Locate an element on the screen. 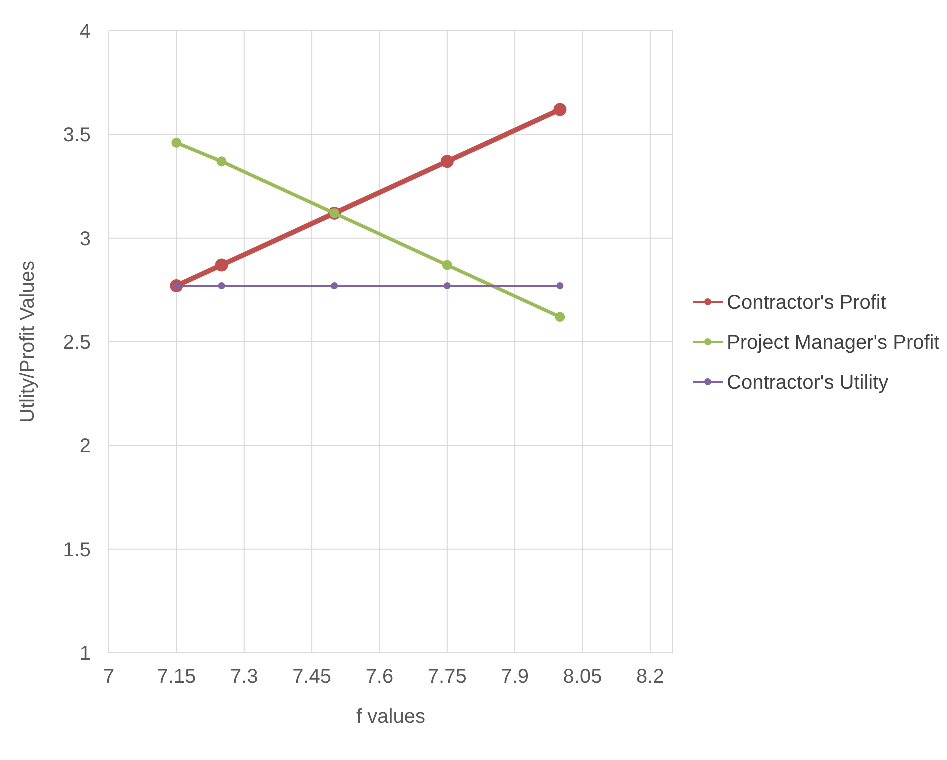  x-tick-label: 7.75 is located at coordinates (447, 677).